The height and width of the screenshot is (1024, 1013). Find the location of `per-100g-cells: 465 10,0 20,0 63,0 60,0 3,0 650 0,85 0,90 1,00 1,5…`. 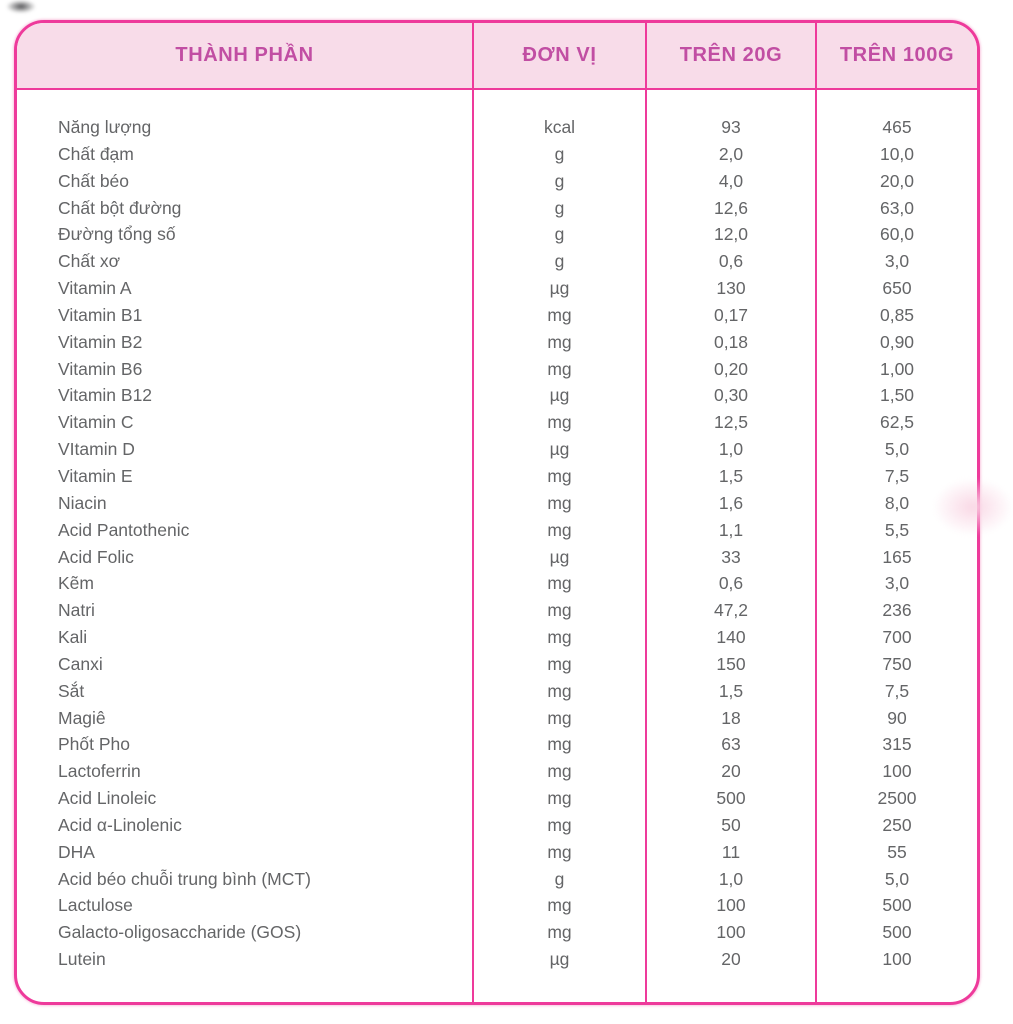

per-100g-cells: 465 10,0 20,0 63,0 60,0 3,0 650 0,85 0,90 1,00 1,5… is located at coordinates (897, 531).